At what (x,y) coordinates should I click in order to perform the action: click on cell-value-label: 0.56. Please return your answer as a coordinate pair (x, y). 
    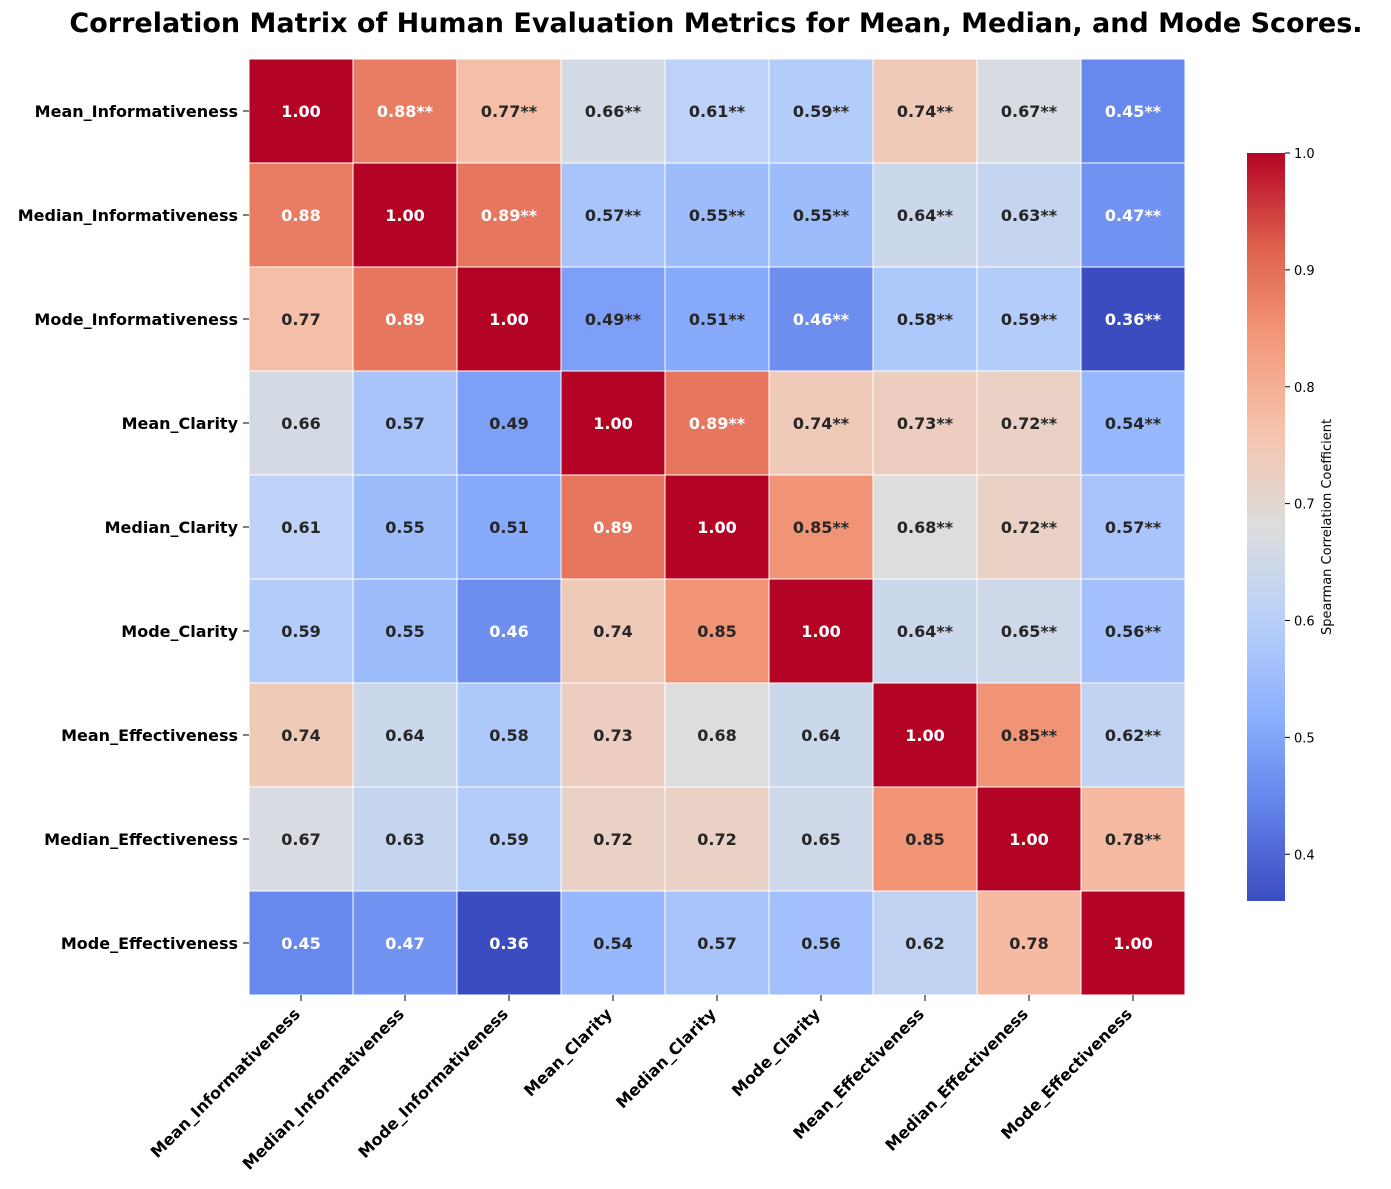
    Looking at the image, I should click on (820, 943).